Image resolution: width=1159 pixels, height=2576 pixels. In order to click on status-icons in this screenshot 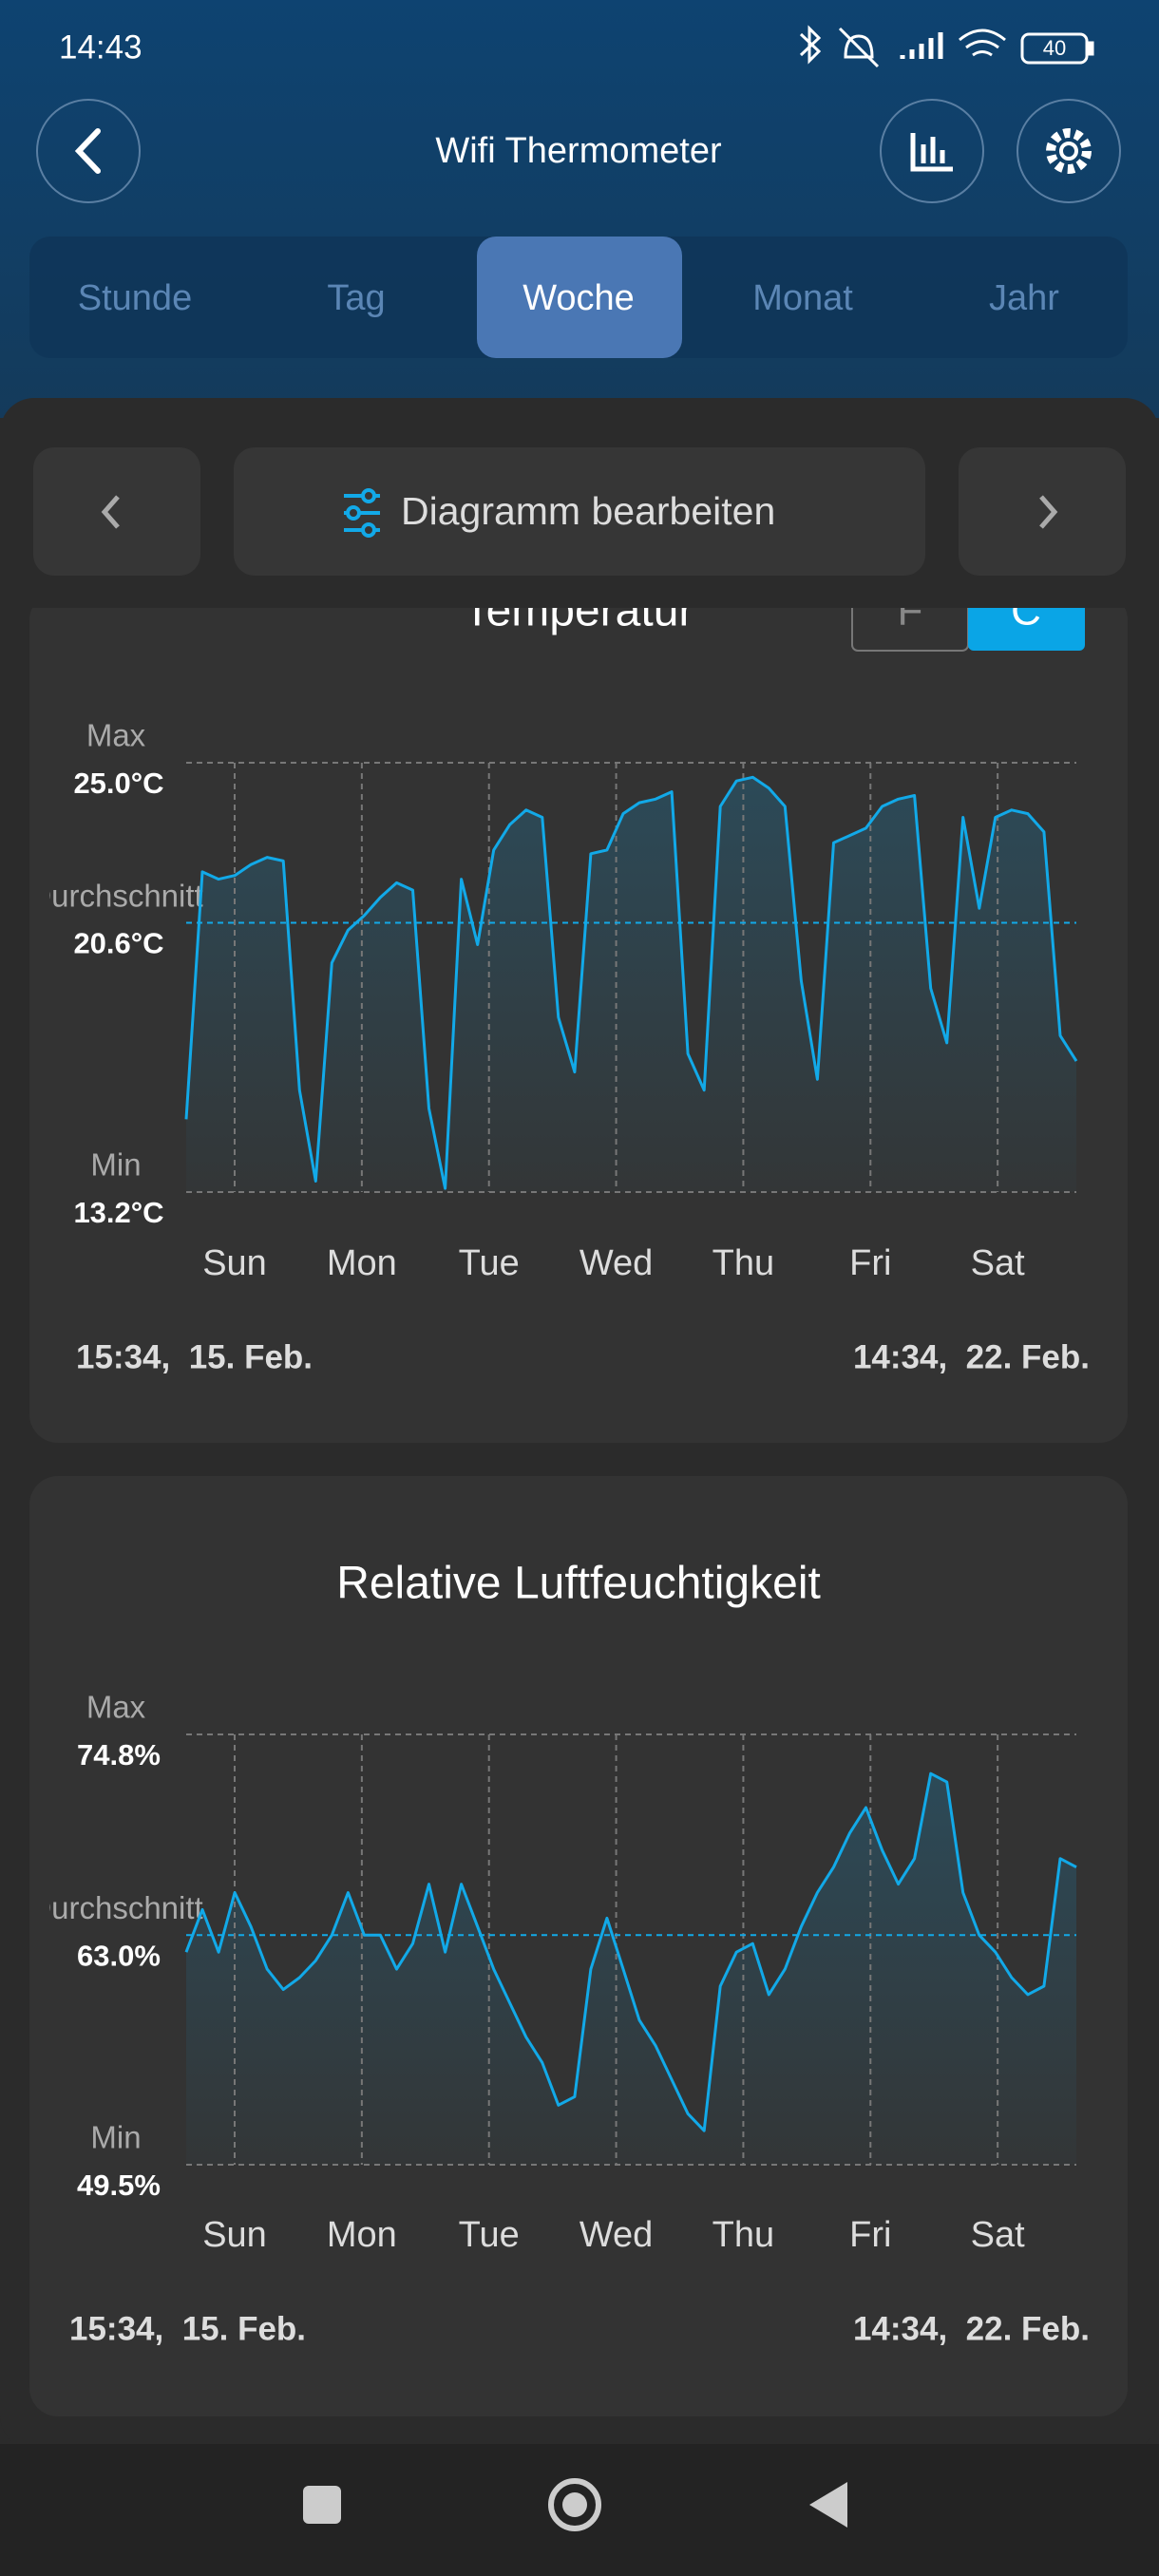, I will do `click(946, 46)`.